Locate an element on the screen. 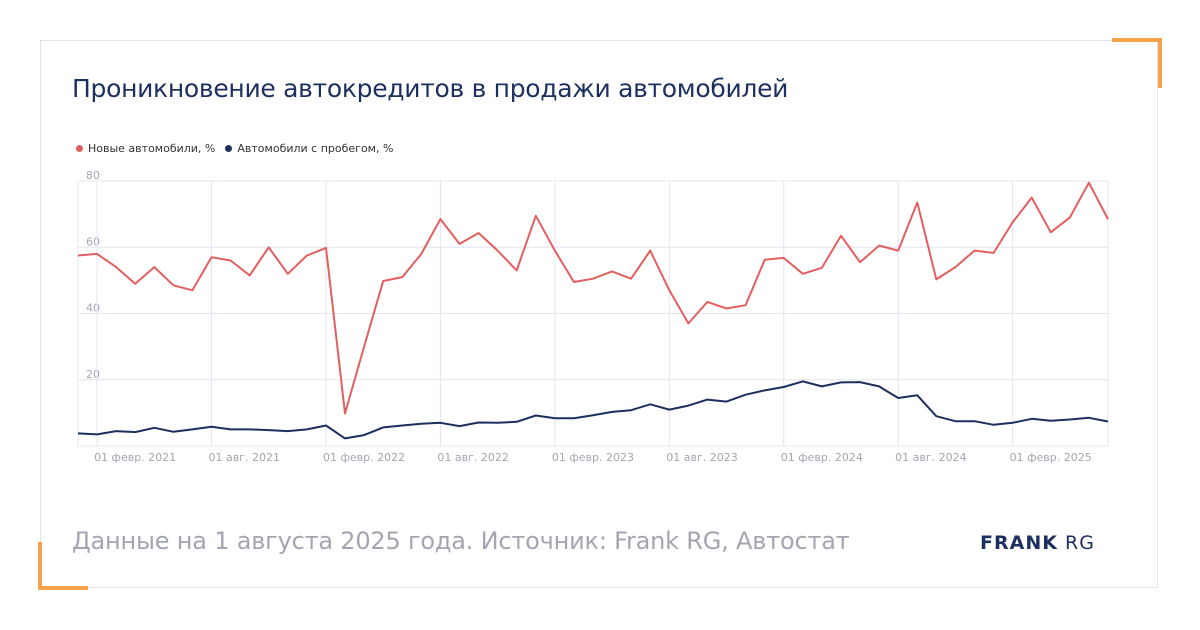 Image resolution: width=1200 pixels, height=630 pixels. frank-rg-logo: FRANK RG is located at coordinates (1037, 543).